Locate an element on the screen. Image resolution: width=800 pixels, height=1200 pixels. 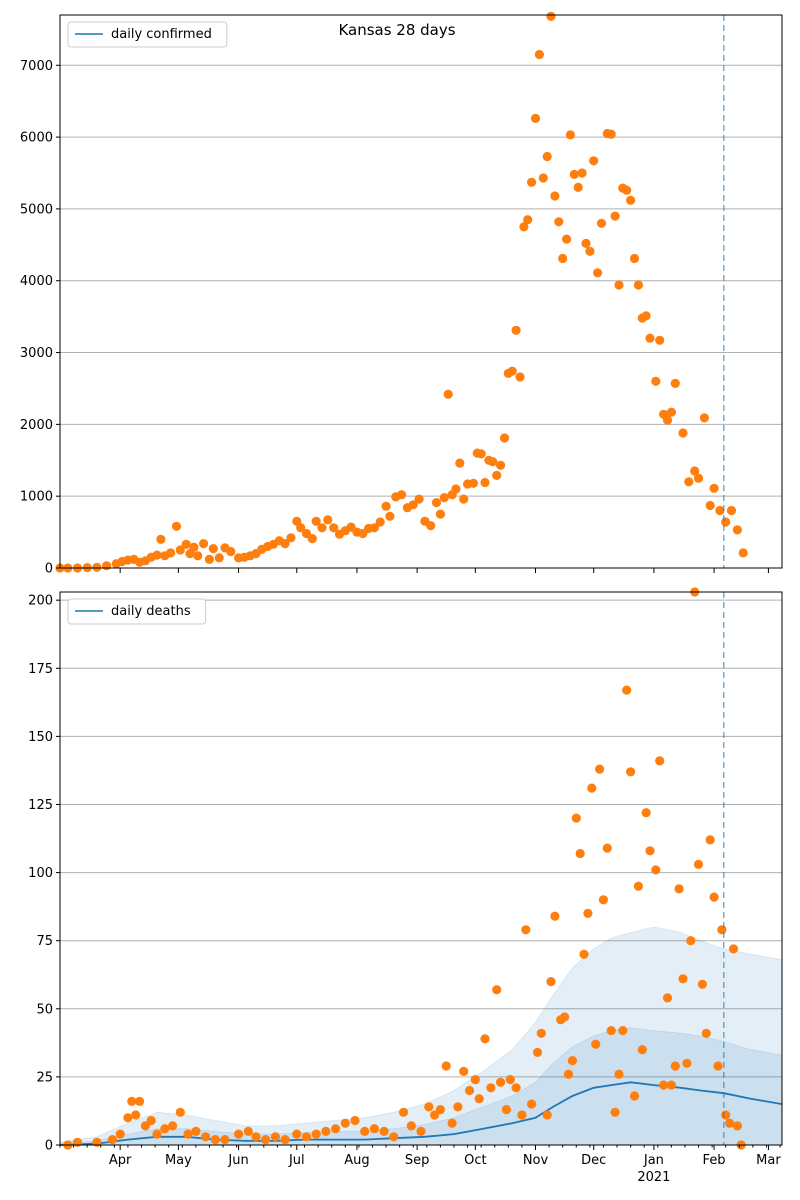
x-tick-label: Aug is located at coordinates (356, 1160).